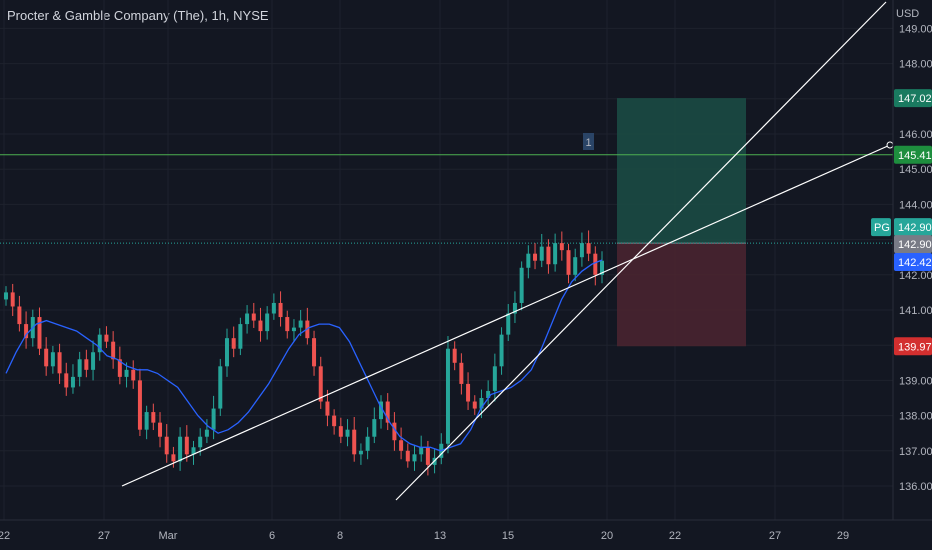 Image resolution: width=932 pixels, height=550 pixels. What do you see at coordinates (272, 536) in the screenshot?
I see `time-tick: 6` at bounding box center [272, 536].